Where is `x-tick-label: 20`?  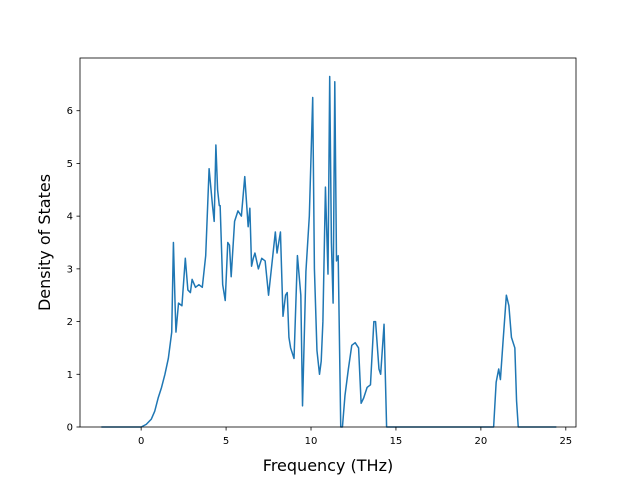
x-tick-label: 20 is located at coordinates (481, 441).